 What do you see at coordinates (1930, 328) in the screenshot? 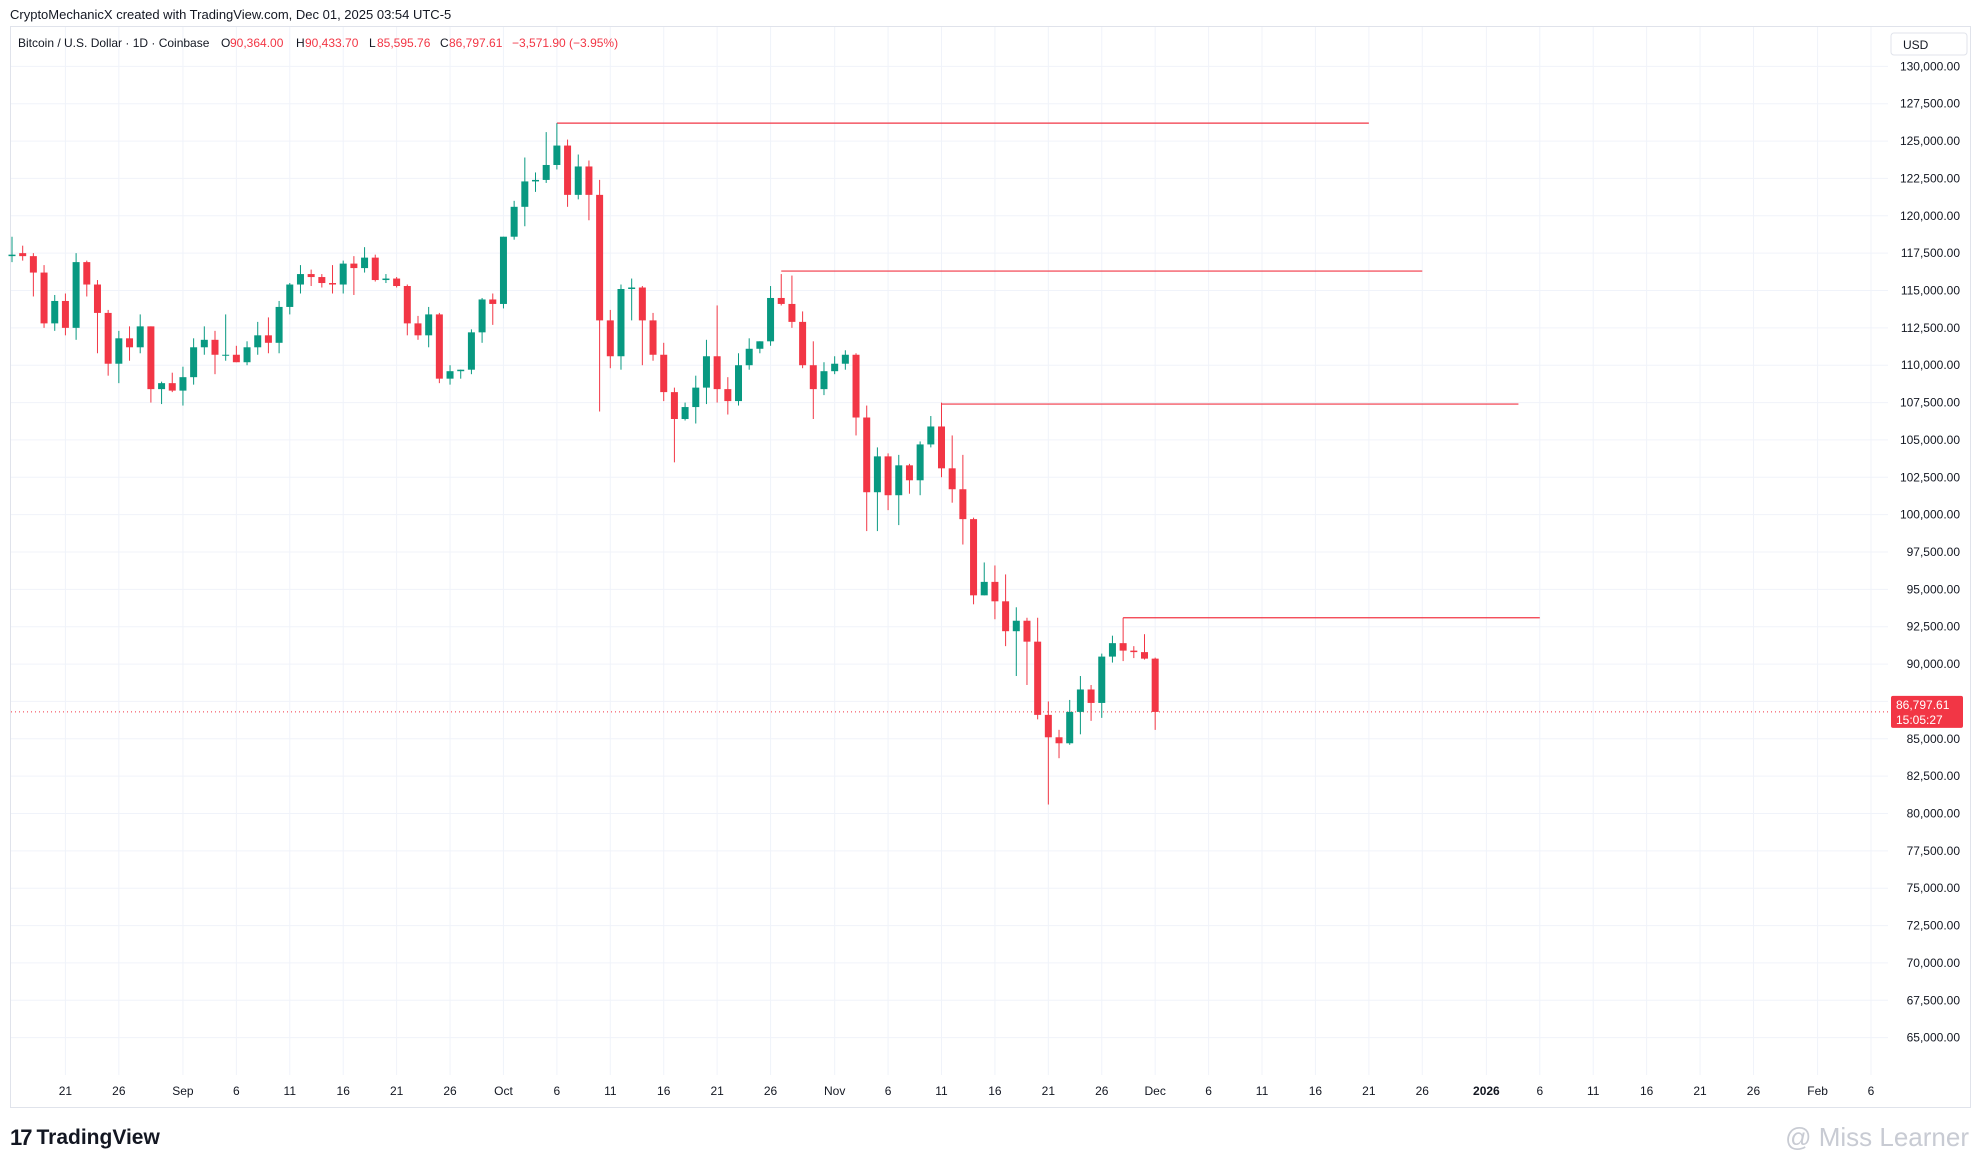
I see `y-tick-label: 112,500.00` at bounding box center [1930, 328].